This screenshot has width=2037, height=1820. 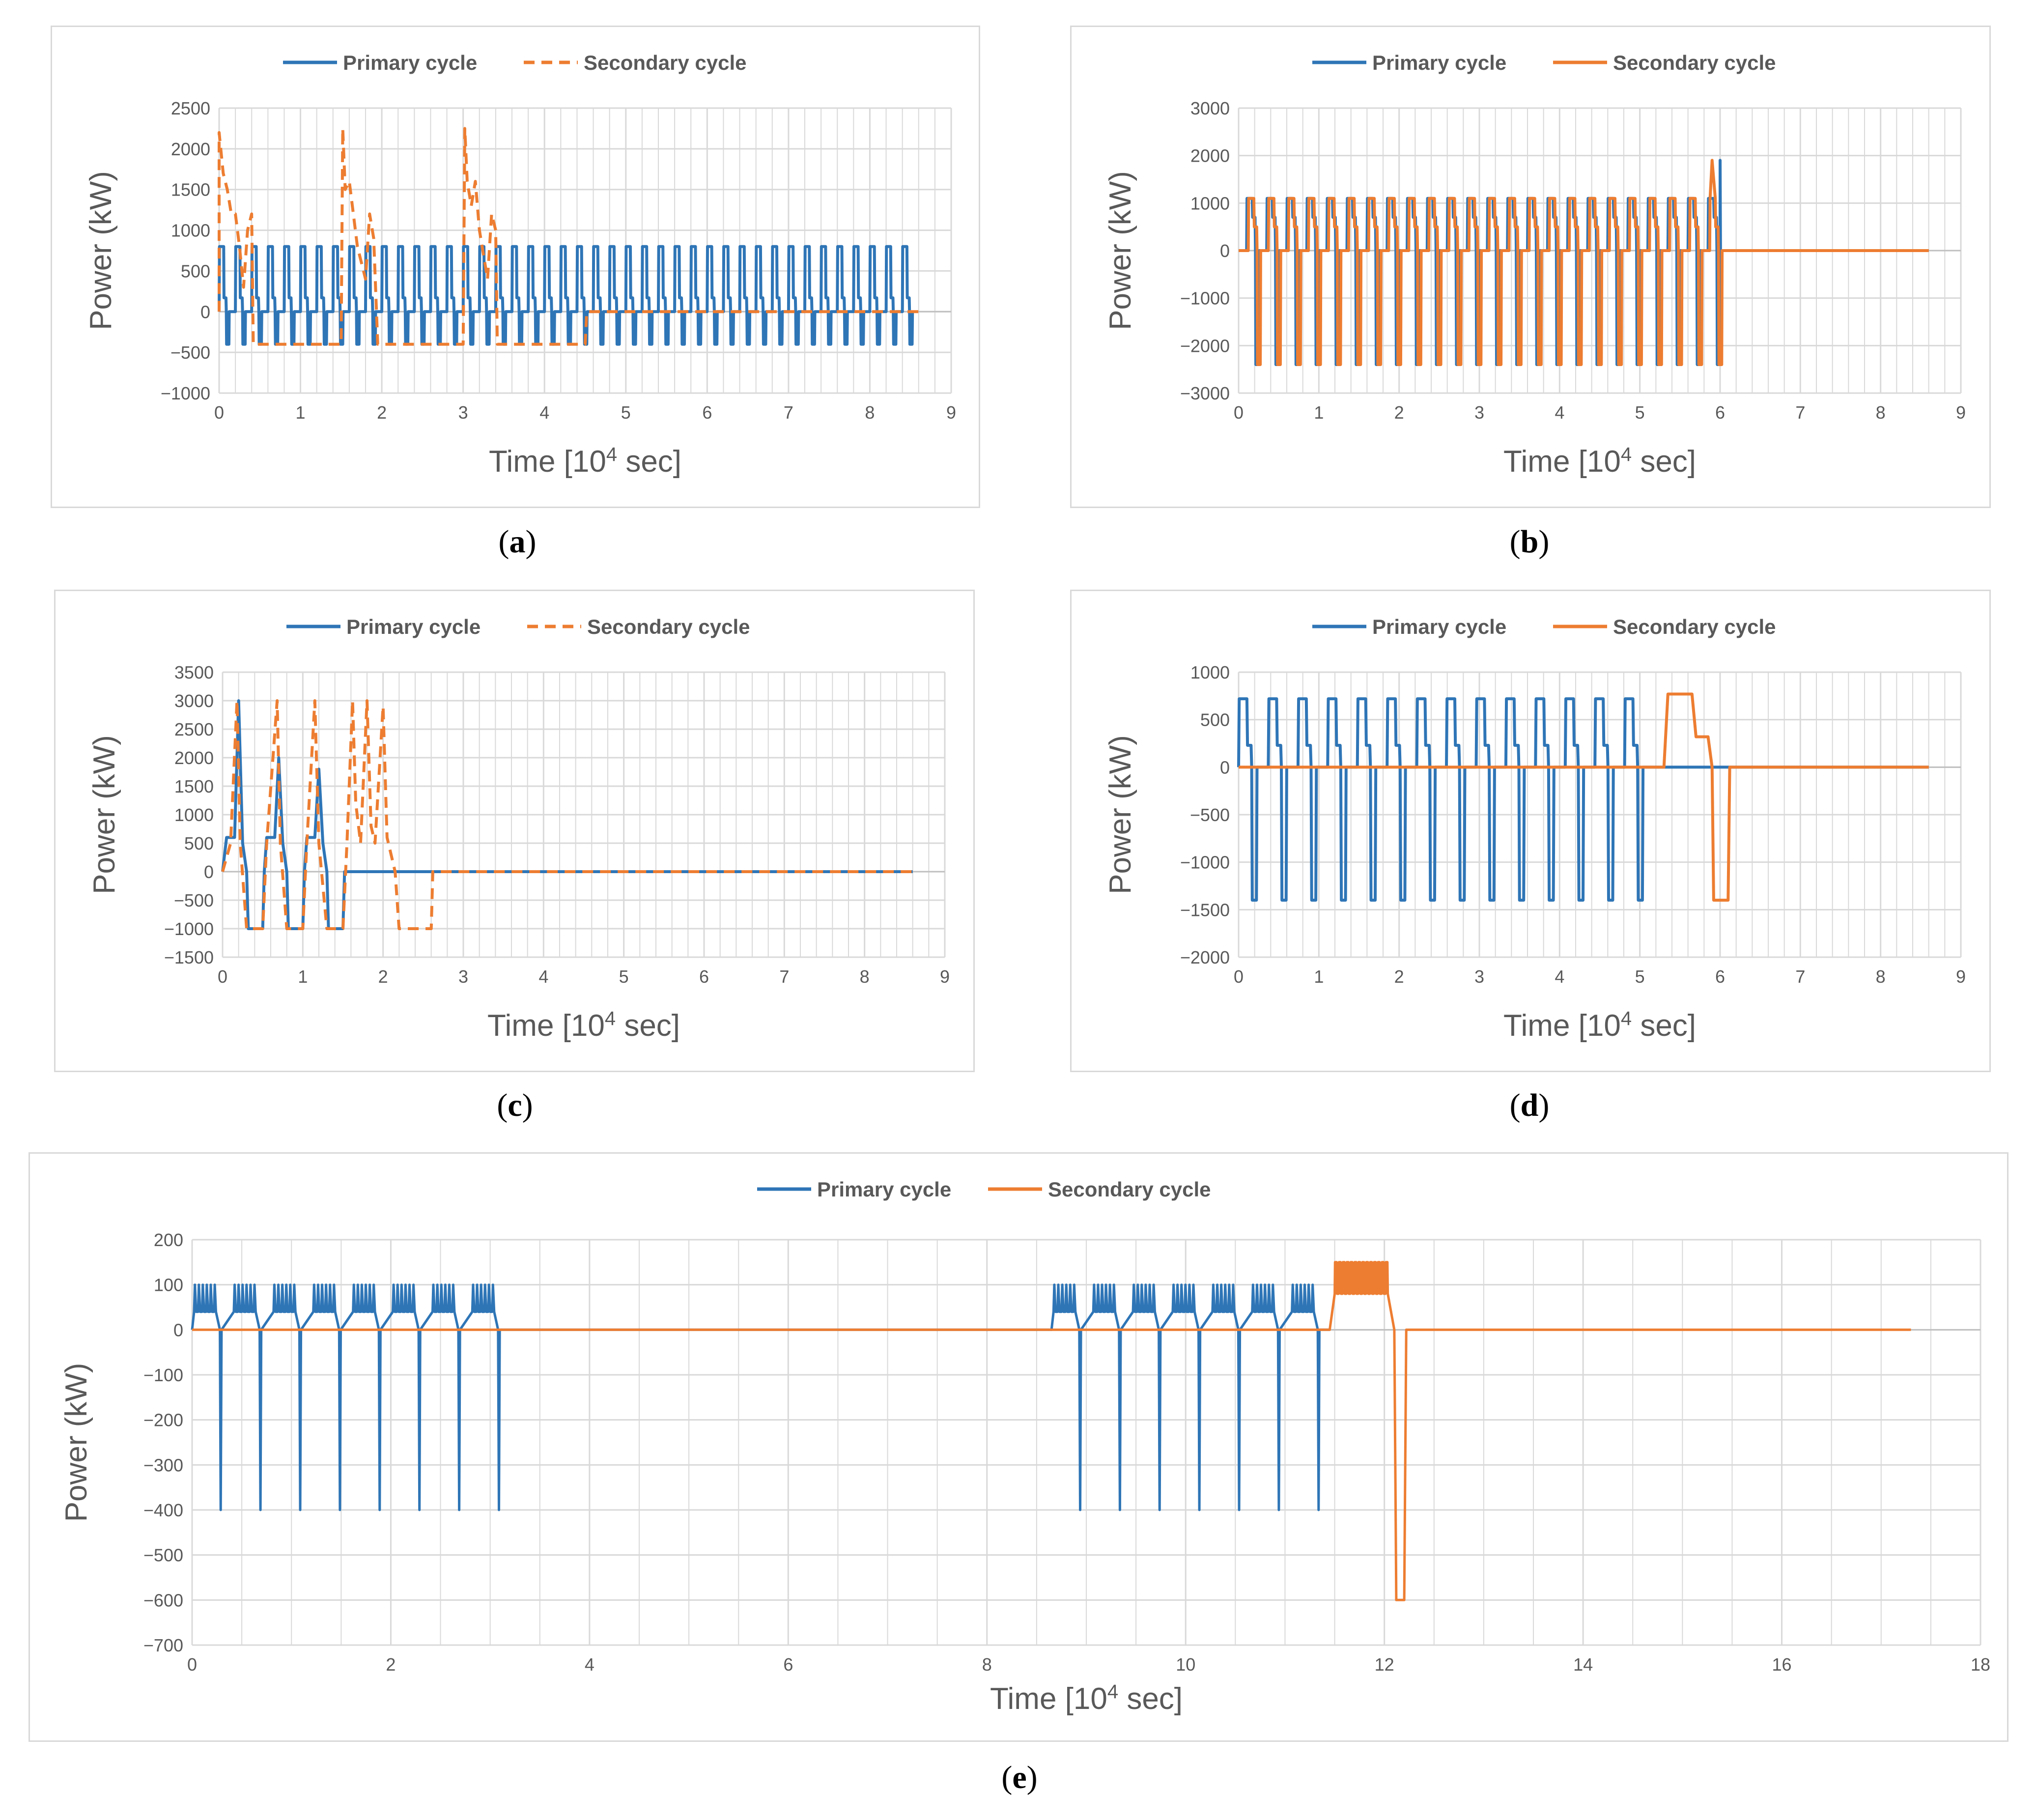 I want to click on x-tick-label: 12, so click(x=1384, y=1664).